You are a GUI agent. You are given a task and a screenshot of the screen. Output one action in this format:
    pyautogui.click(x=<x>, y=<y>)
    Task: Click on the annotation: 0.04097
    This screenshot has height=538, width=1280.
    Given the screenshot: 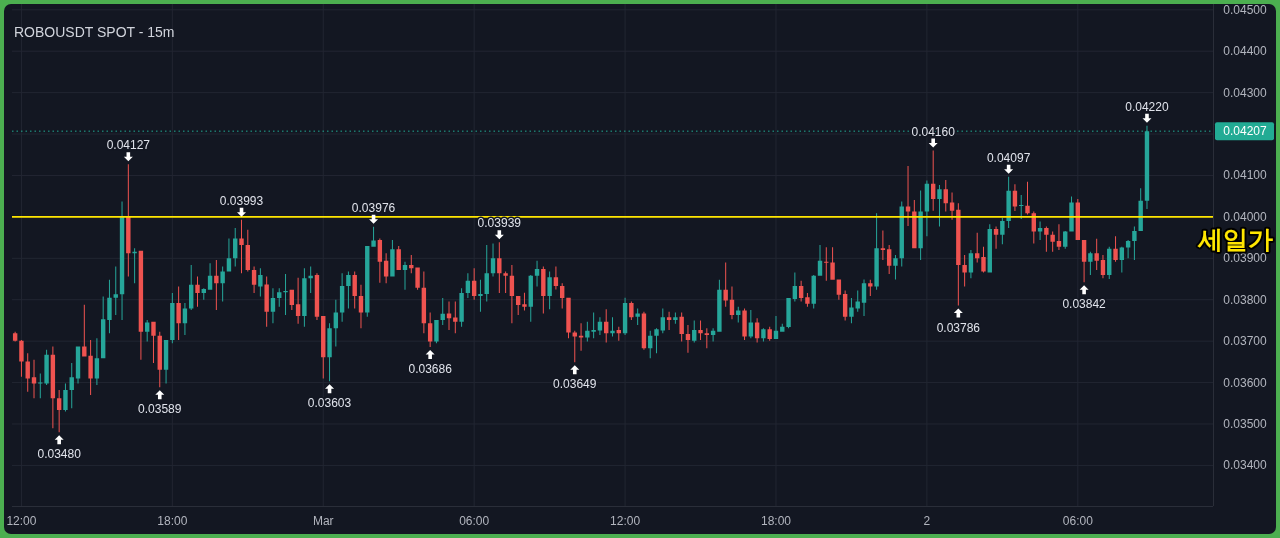 What is the action you would take?
    pyautogui.click(x=1008, y=157)
    